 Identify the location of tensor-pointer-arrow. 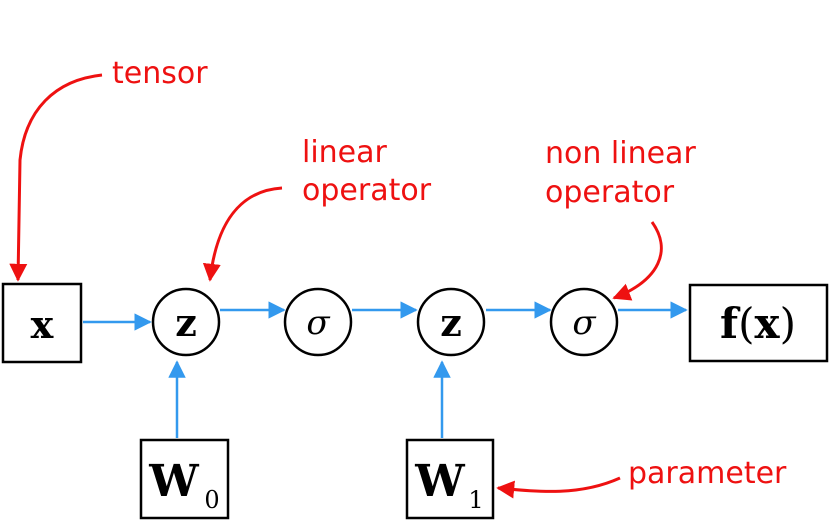
(56, 177).